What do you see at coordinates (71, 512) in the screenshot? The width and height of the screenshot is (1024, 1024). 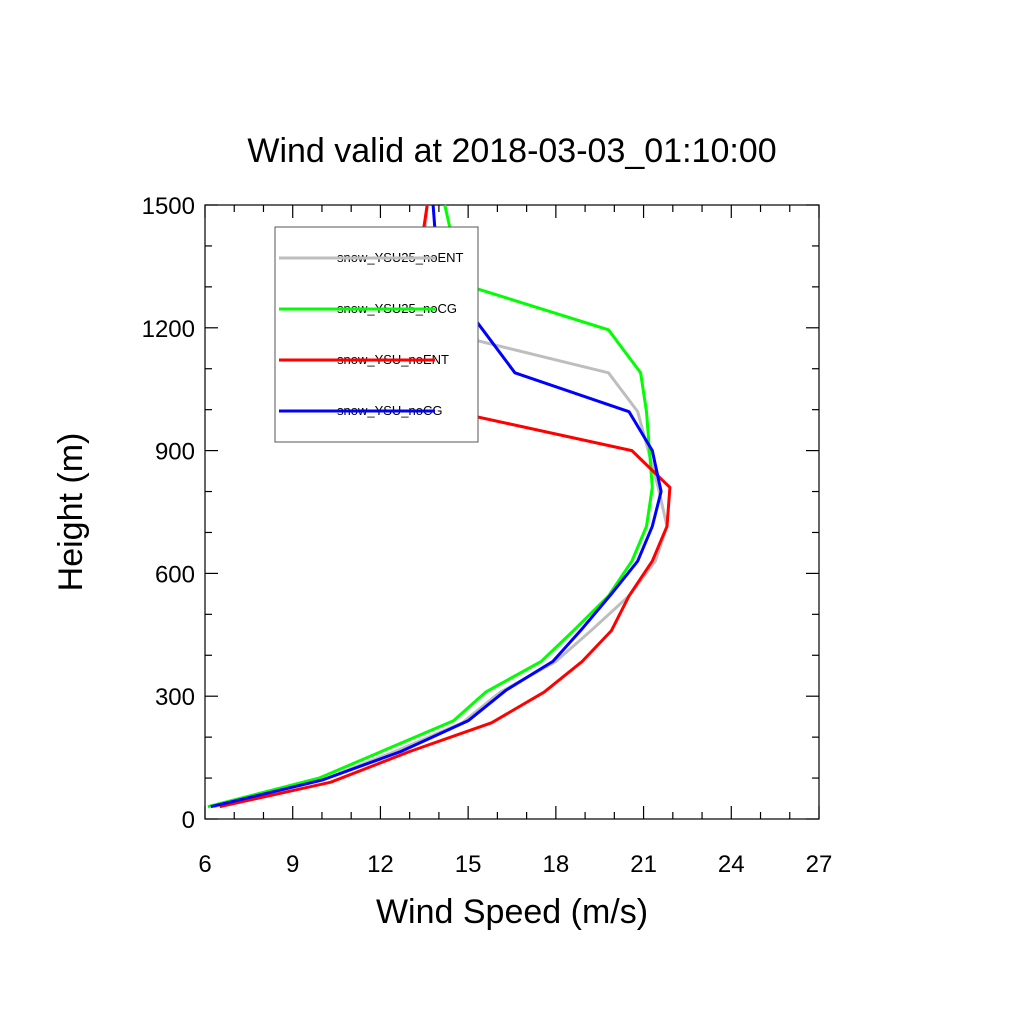 I see `y-axis-title: Height (m)` at bounding box center [71, 512].